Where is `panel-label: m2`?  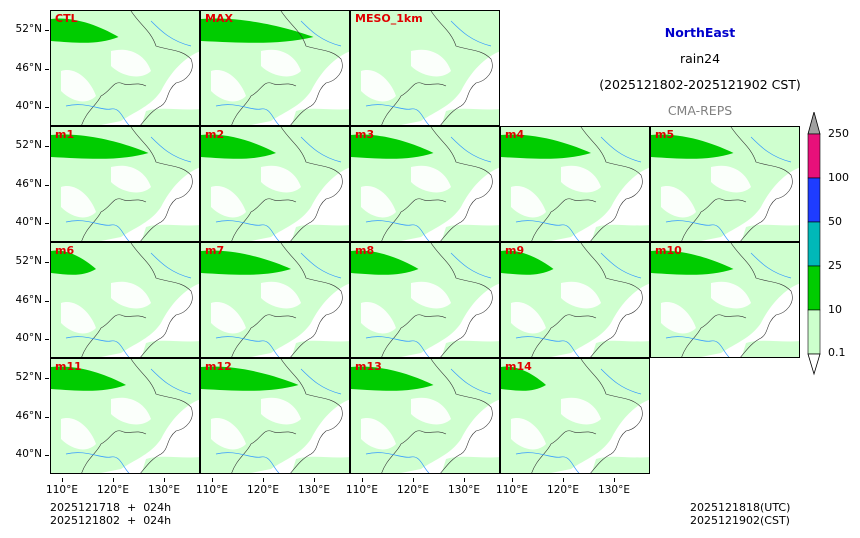
panel-label: m2 is located at coordinates (215, 134).